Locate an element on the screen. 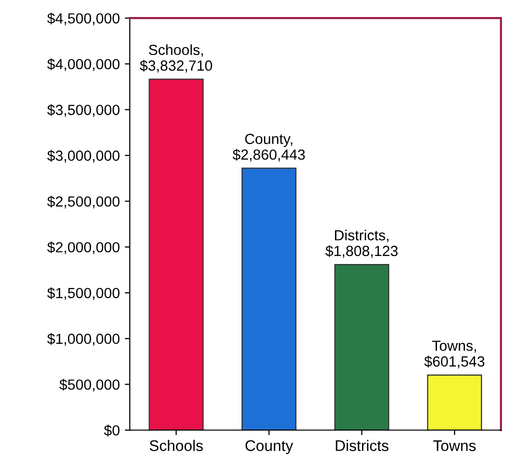 This screenshot has height=464, width=505. y-tick-label: $4,000,000 is located at coordinates (83, 65).